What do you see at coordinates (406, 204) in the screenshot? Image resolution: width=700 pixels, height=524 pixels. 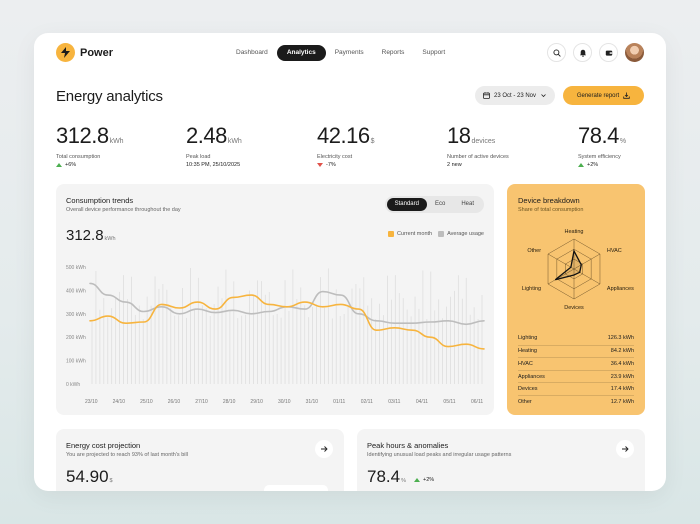 I see `tab-standard: Standard` at bounding box center [406, 204].